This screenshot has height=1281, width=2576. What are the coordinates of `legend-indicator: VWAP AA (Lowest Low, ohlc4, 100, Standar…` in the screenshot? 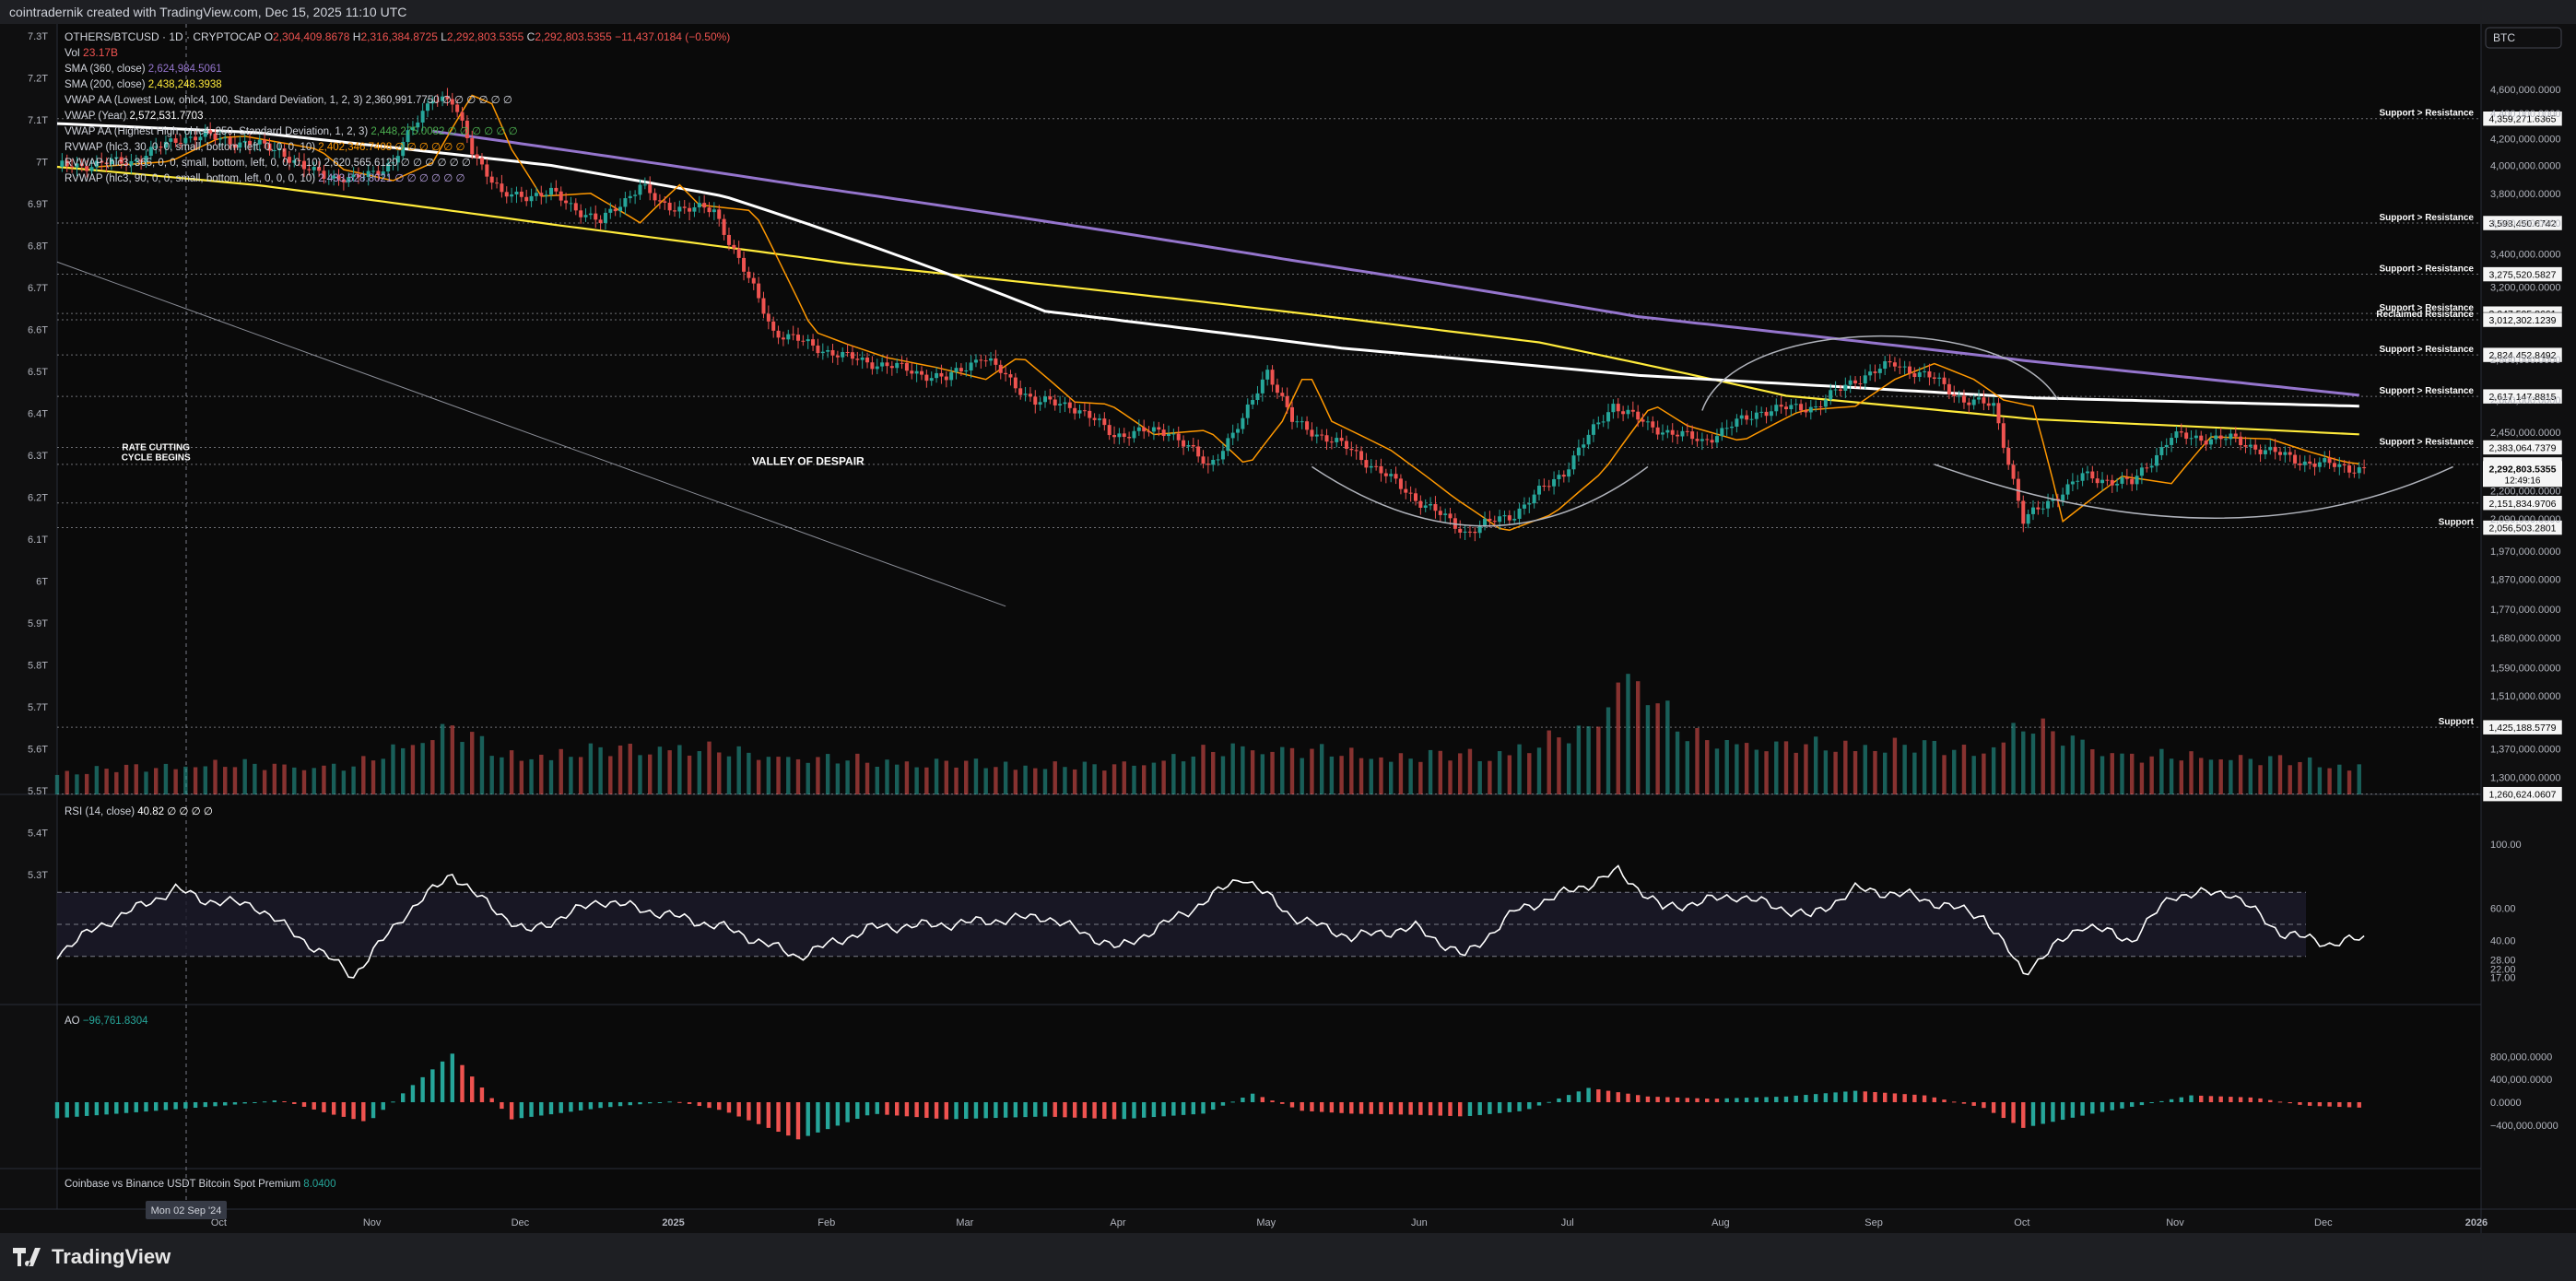 It's located at (288, 101).